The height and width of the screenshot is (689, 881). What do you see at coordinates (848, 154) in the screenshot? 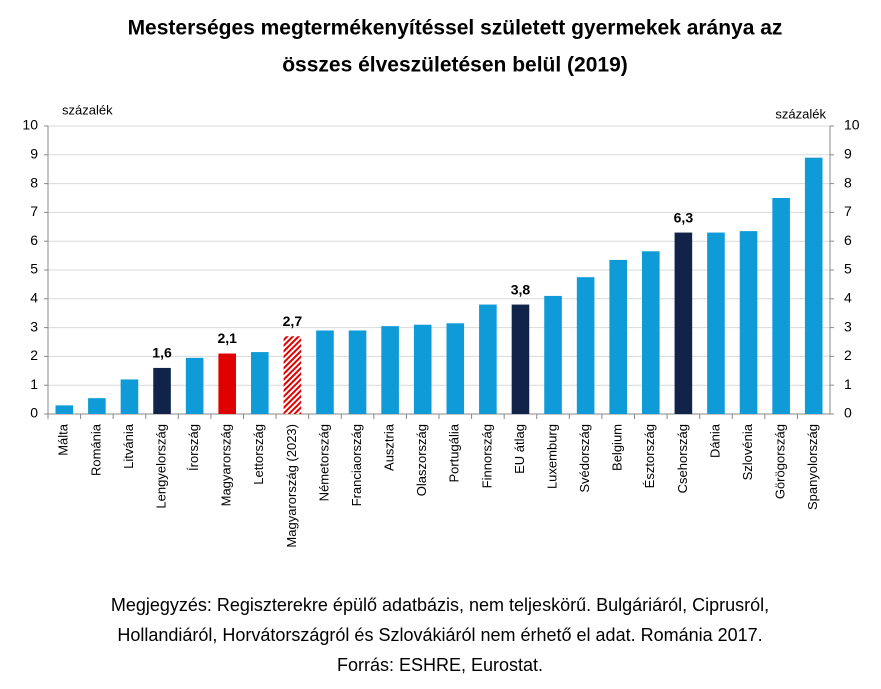
I see `y2-tick-label: 9` at bounding box center [848, 154].